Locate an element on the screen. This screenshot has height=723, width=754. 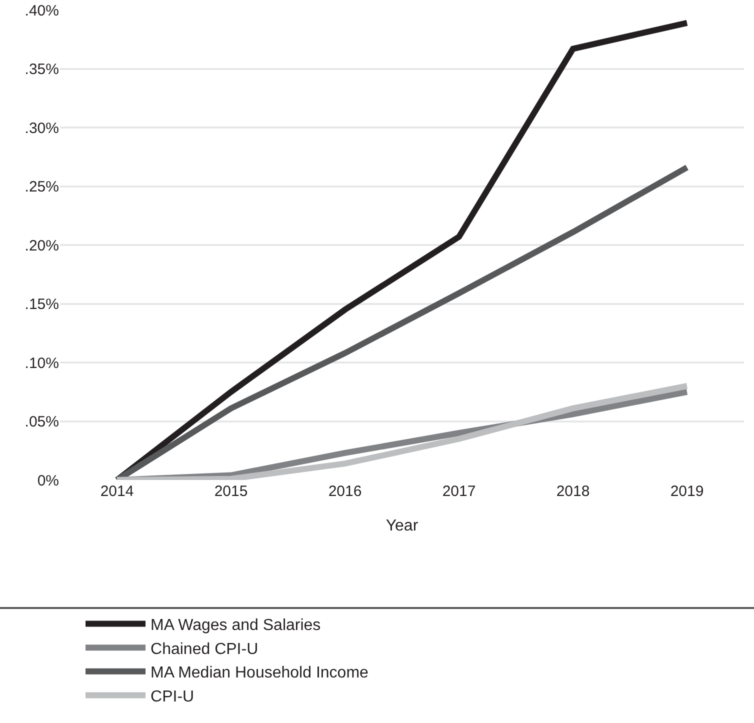
y-tick-label: .35% is located at coordinates (41, 69).